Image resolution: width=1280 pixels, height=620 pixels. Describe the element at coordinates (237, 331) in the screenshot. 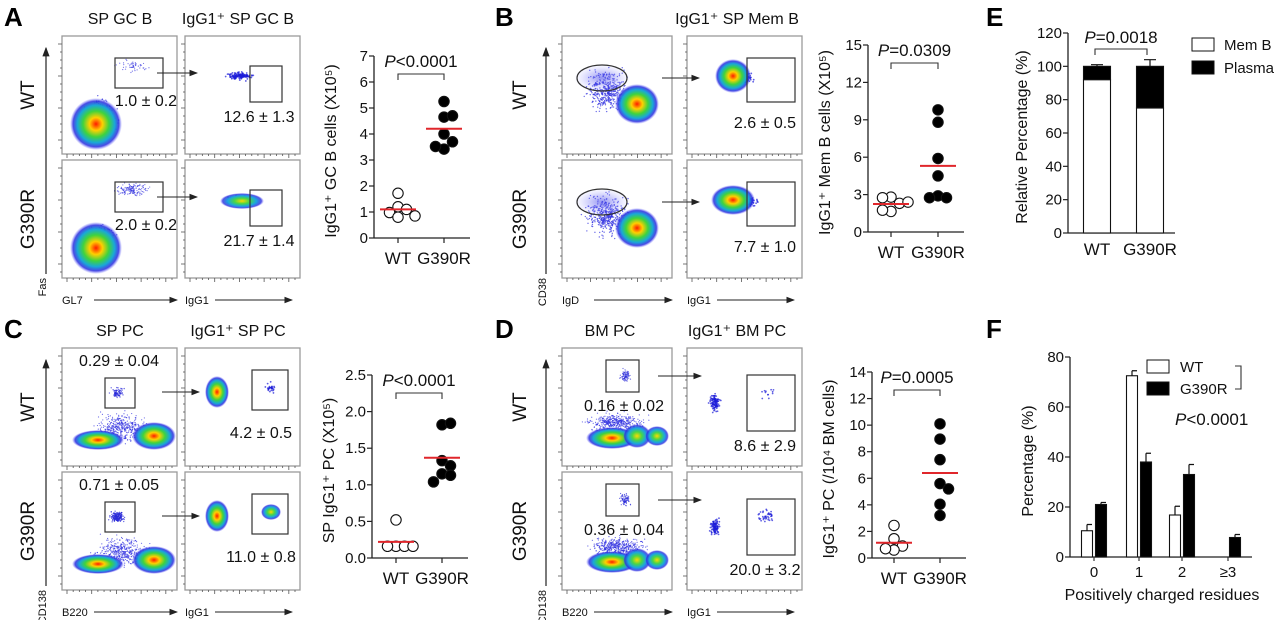

I see `flow-title-2: IgG1⁺ SP PC` at that location.